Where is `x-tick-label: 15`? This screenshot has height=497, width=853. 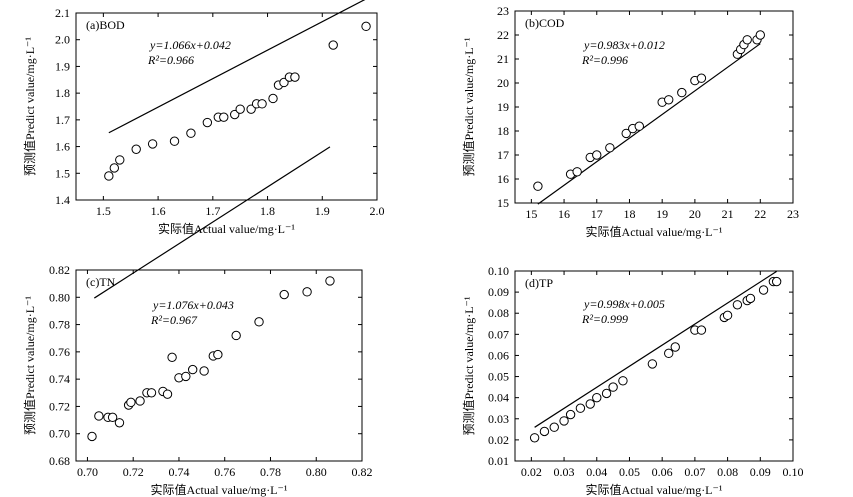
x-tick-label: 15 is located at coordinates (531, 214).